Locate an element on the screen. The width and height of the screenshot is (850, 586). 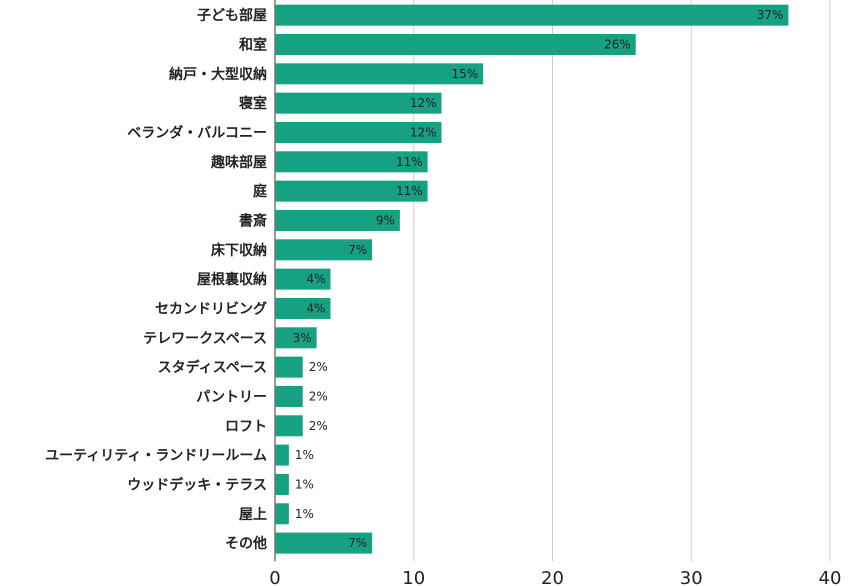
category-label: 子ども部屋 is located at coordinates (232, 15).